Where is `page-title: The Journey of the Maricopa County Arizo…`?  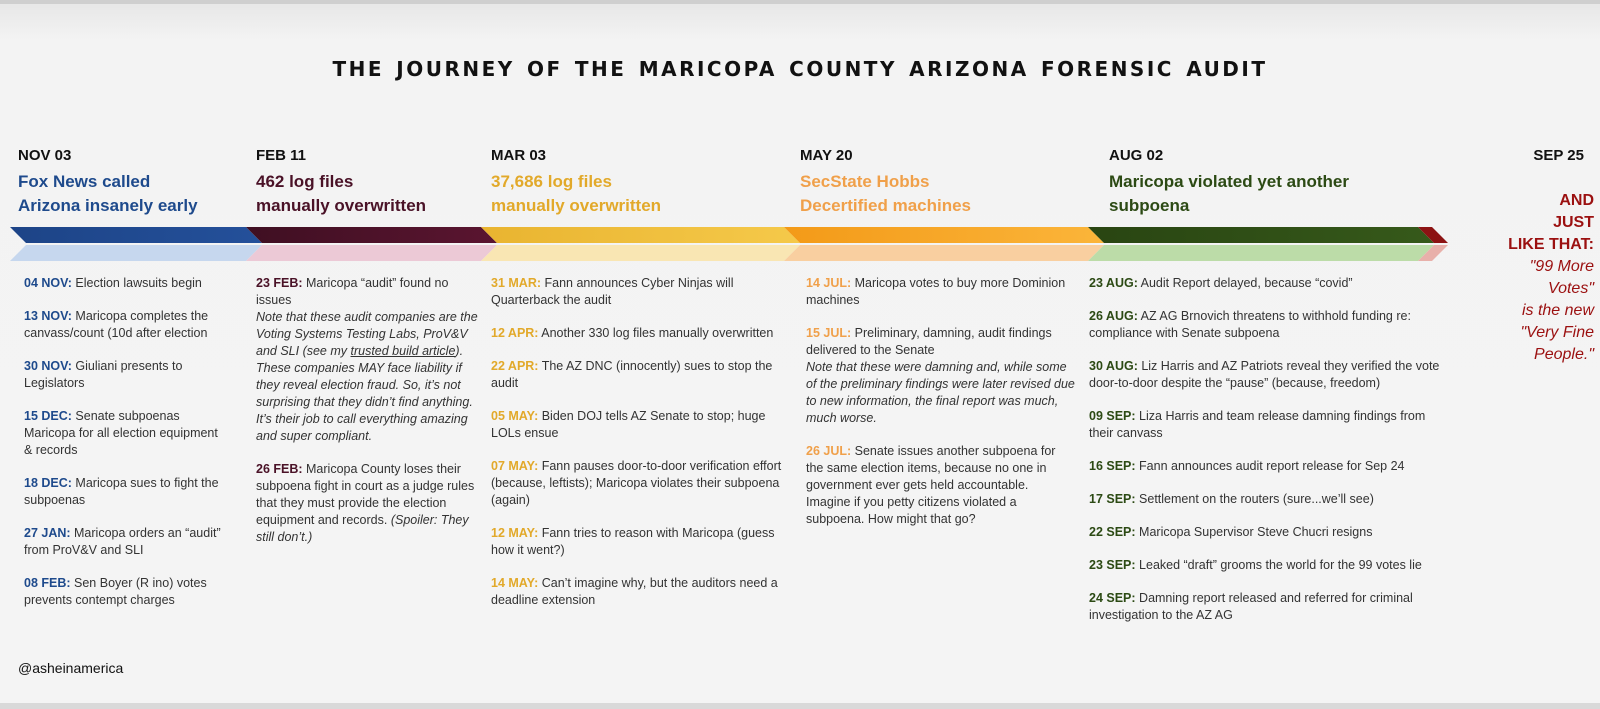 page-title: The Journey of the Maricopa County Arizo… is located at coordinates (800, 66).